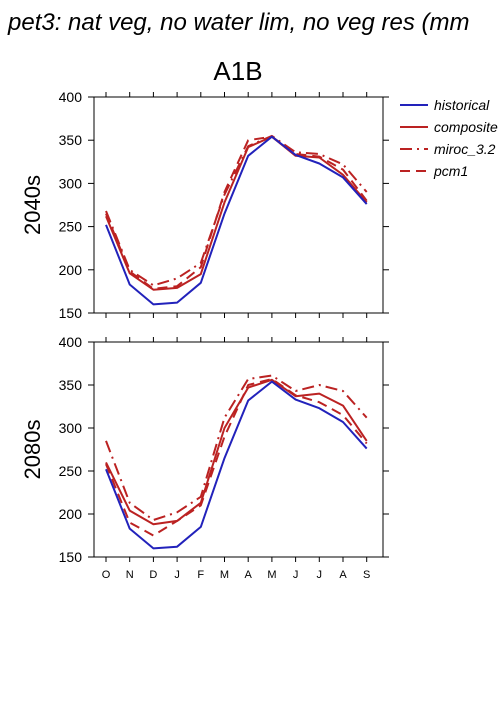 Image resolution: width=501 pixels, height=709 pixels. I want to click on legend: historical composite miroc_3.2 pcm1, so click(449, 138).